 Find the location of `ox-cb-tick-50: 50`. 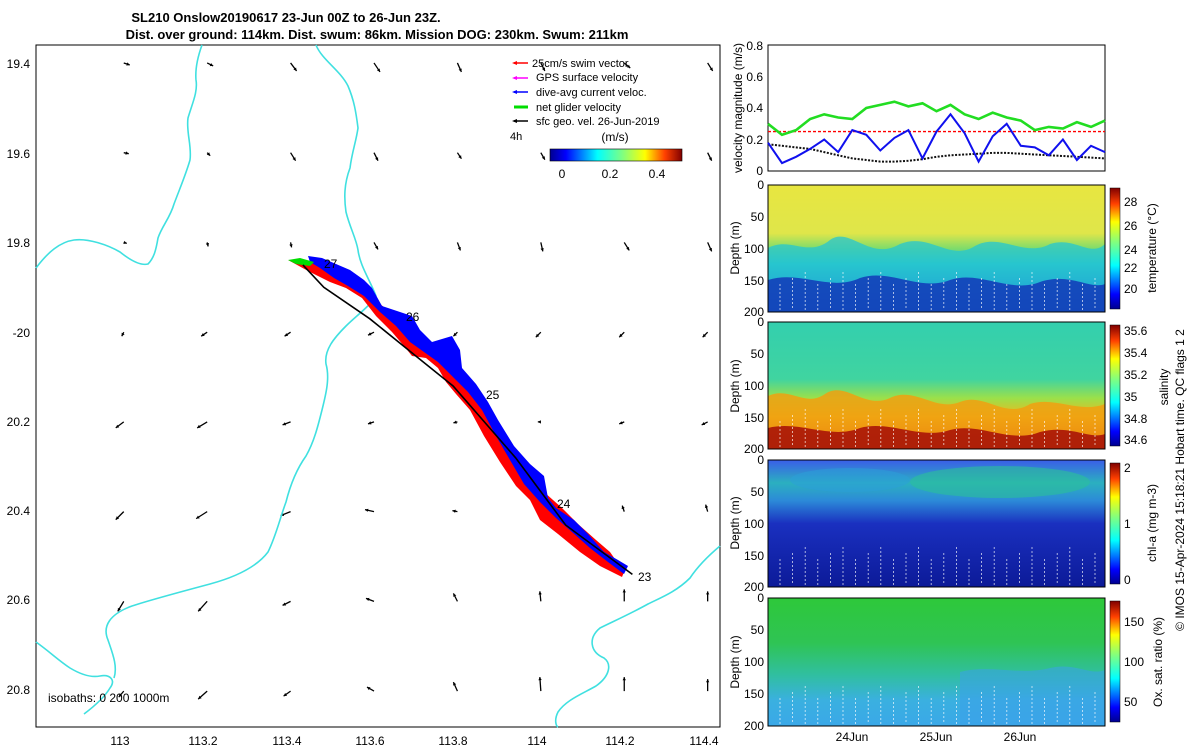

ox-cb-tick-50: 50 is located at coordinates (1131, 702).